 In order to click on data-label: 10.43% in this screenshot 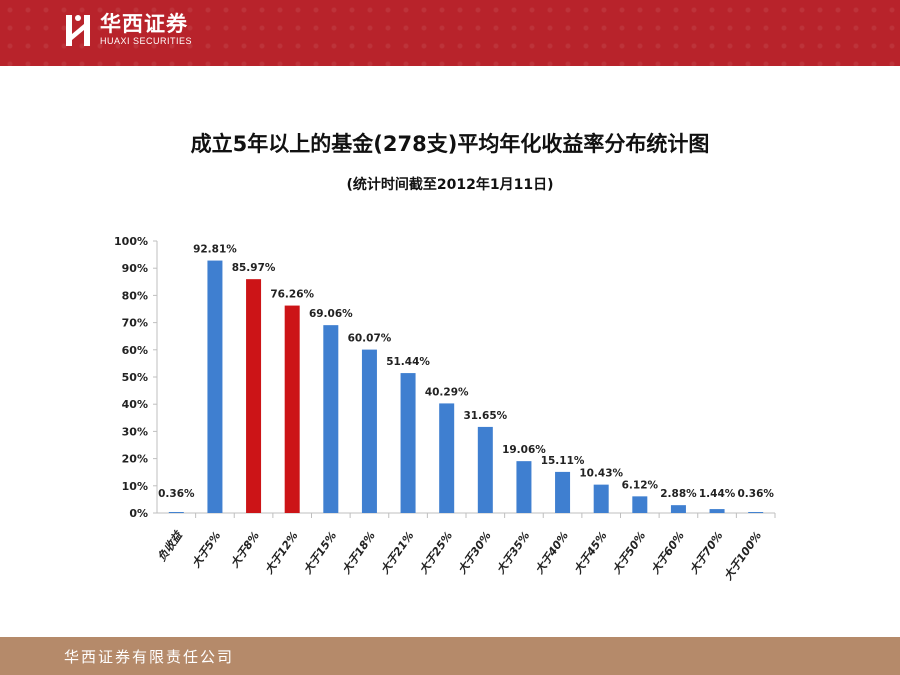, I will do `click(601, 474)`.